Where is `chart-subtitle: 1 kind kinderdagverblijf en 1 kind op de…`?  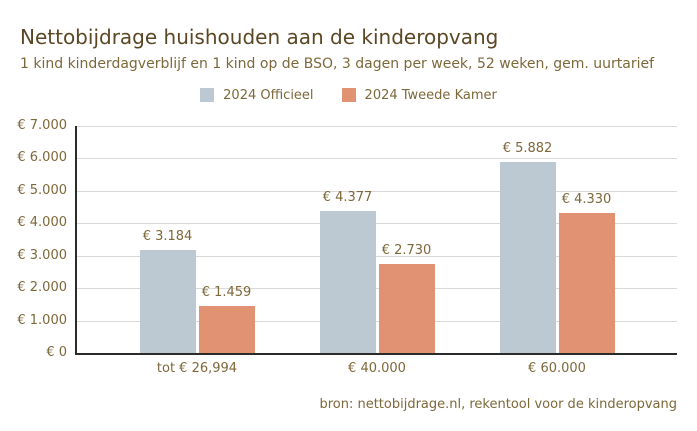
chart-subtitle: 1 kind kinderdagverblijf en 1 kind op de… is located at coordinates (337, 64).